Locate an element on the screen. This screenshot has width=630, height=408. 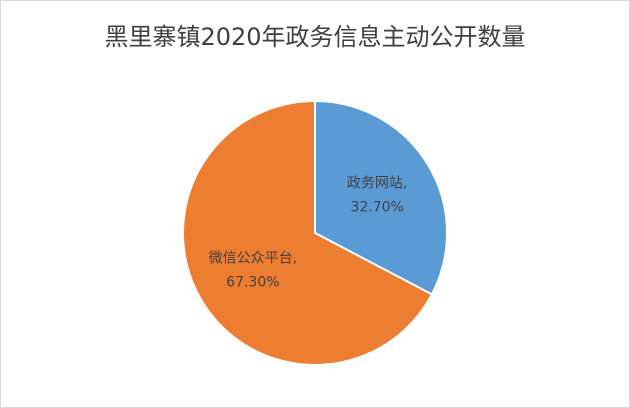
chart-title: 黑里寨镇2020年政务信息主动公开数量 is located at coordinates (314, 37).